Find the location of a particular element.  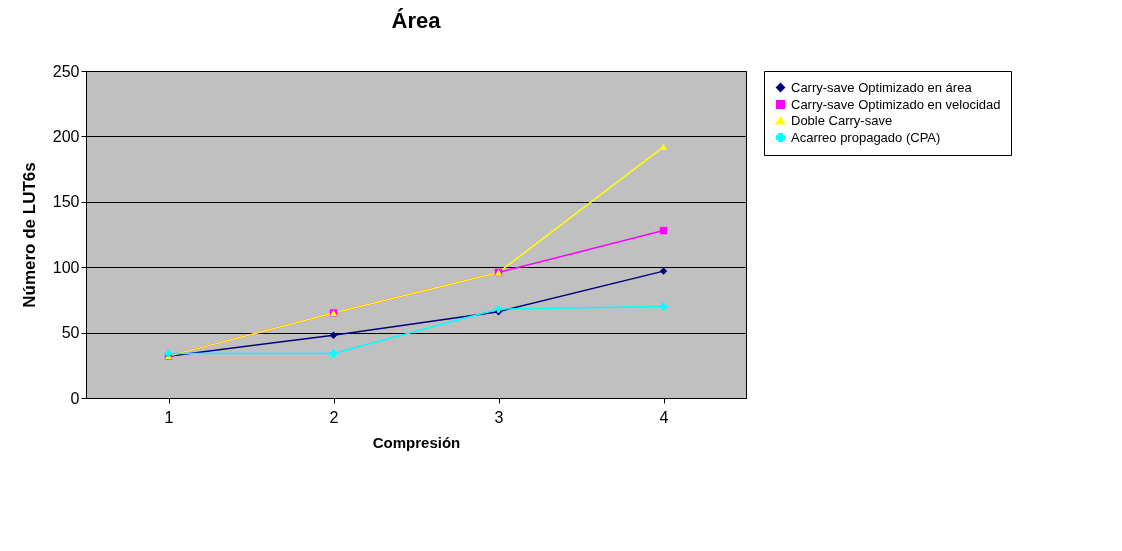

legend-label: Carry-save Optimizado en área is located at coordinates (882, 87).